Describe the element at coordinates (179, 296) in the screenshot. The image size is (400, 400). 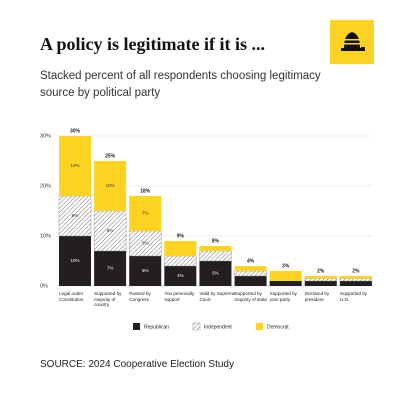
I see `x-tick-label: You personally support` at that location.